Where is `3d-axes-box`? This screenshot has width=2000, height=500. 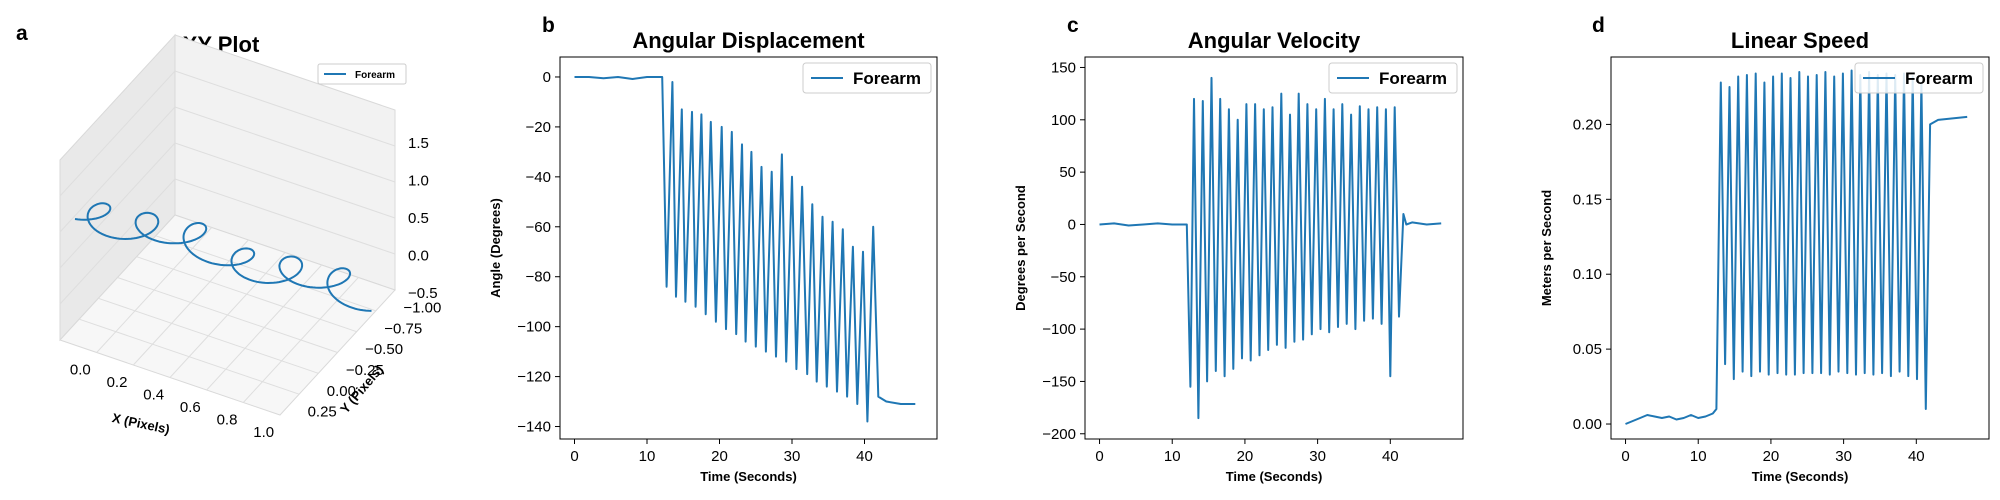 3d-axes-box is located at coordinates (227, 224).